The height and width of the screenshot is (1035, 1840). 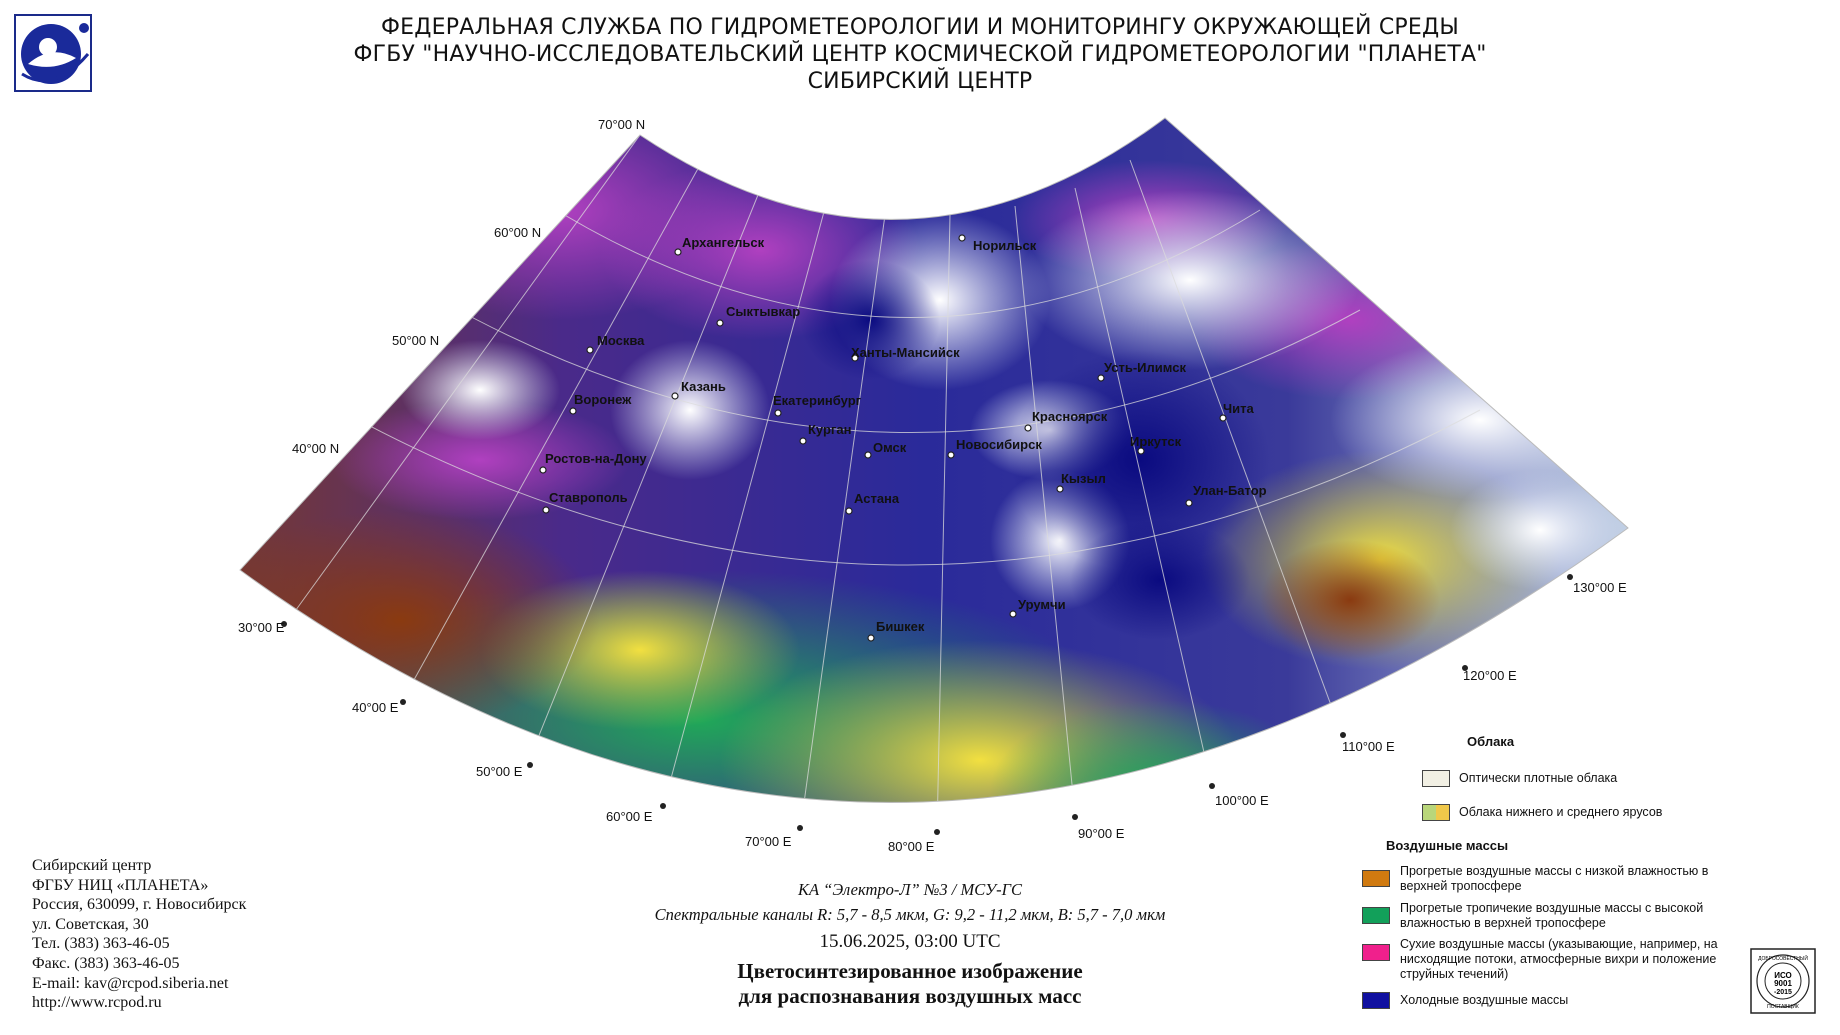 I want to click on lat-label-70: 70°00 N, so click(x=621, y=124).